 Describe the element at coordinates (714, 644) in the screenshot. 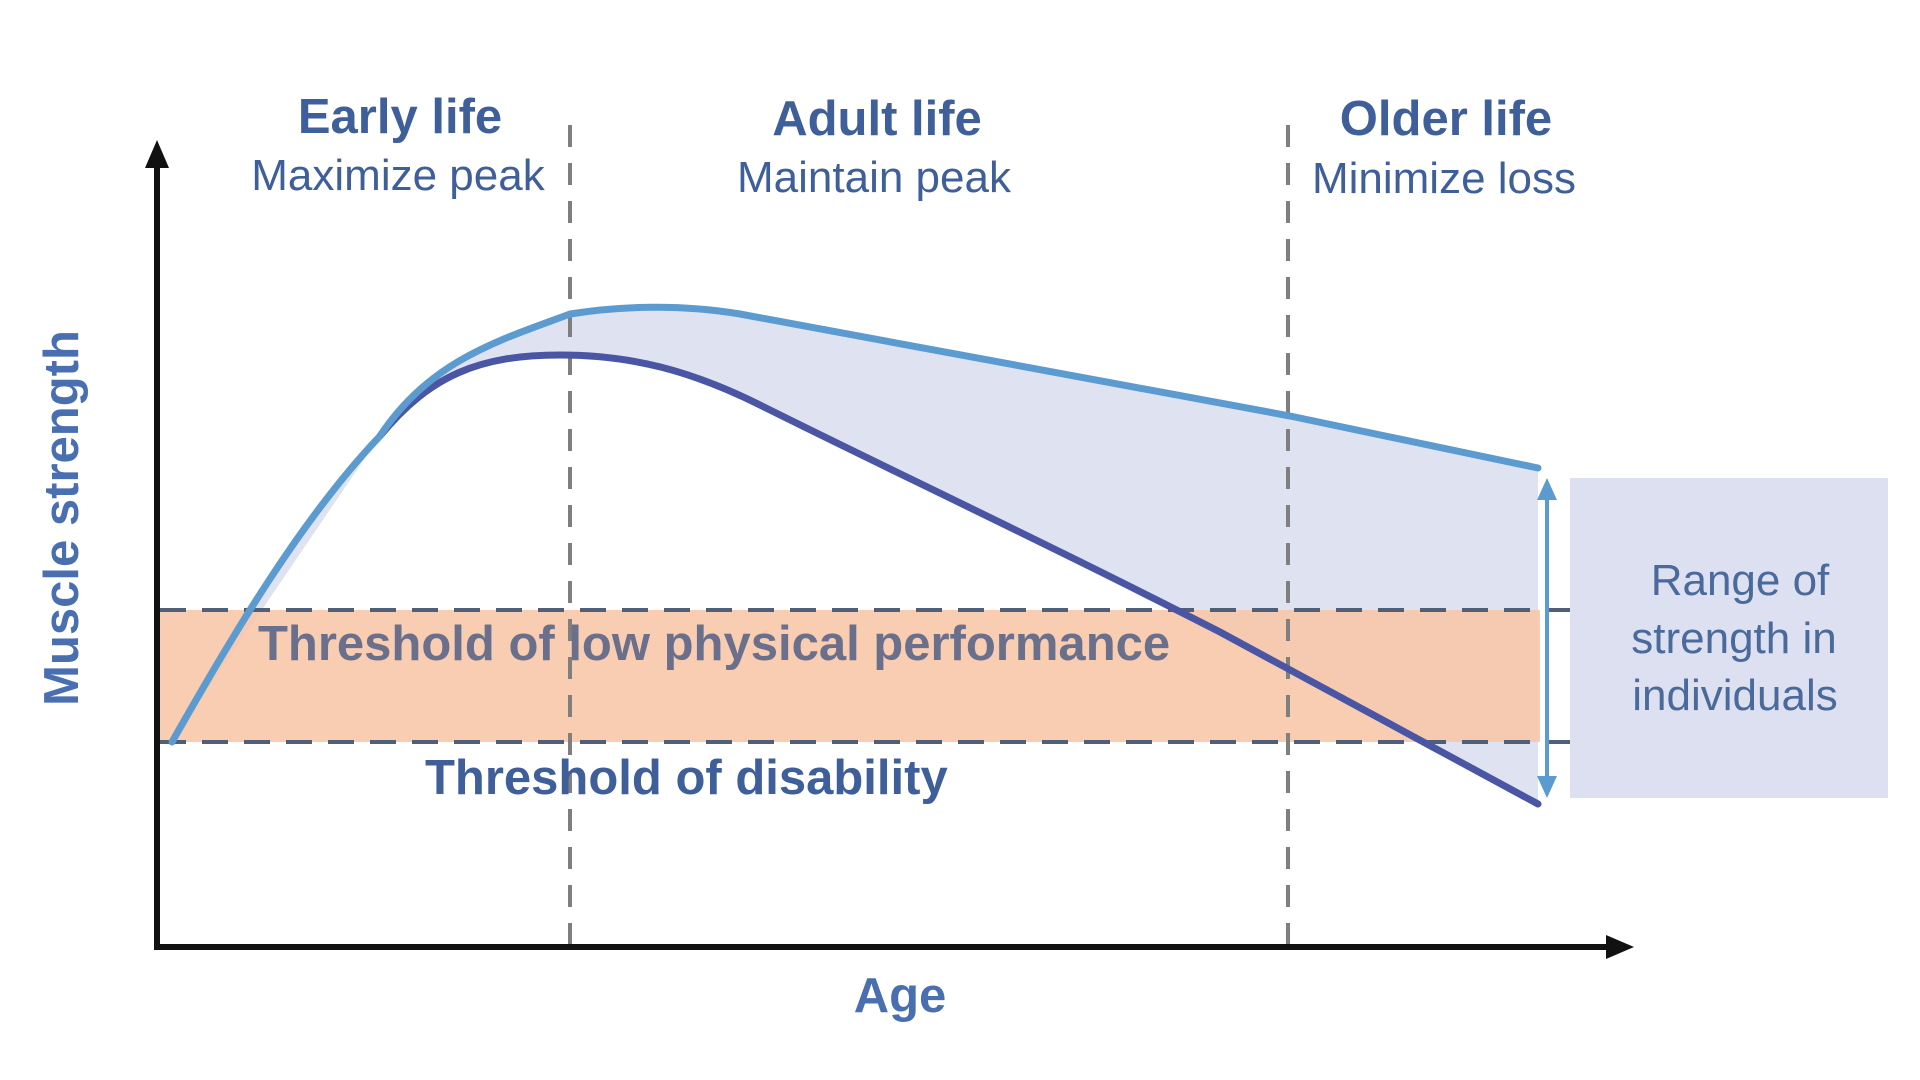

I see `threshold-low-label: Threshold of low physical performance` at that location.